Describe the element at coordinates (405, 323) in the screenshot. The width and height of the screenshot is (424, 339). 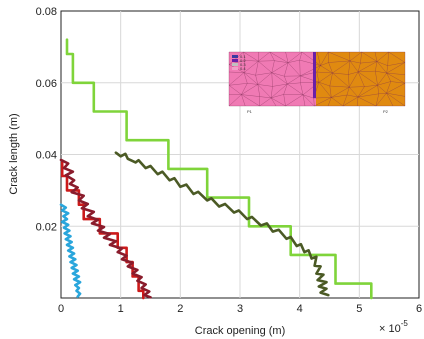
I see `x-axis-multiplier-exp: -5` at that location.